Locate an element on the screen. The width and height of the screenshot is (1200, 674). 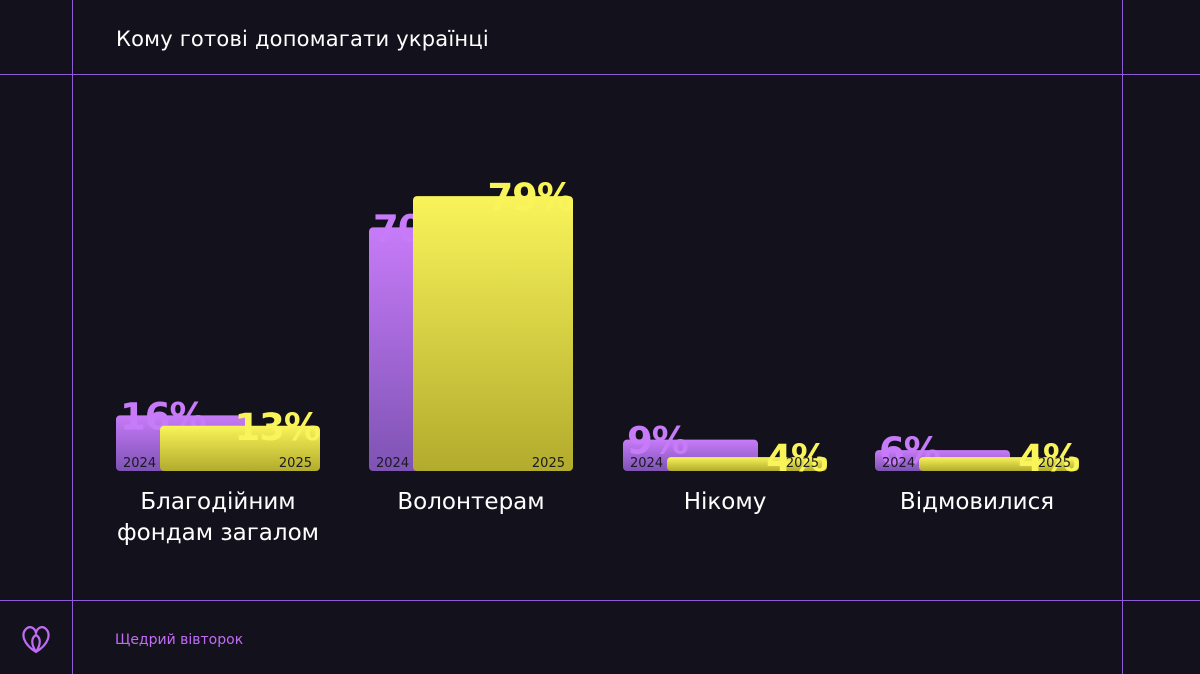
category-label: Волонтерам is located at coordinates (470, 502).